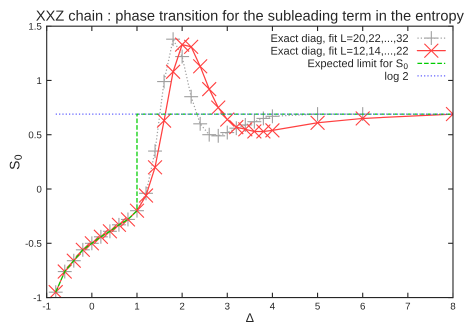  Describe the element at coordinates (250, 317) in the screenshot. I see `x-axis-title: Δ` at that location.